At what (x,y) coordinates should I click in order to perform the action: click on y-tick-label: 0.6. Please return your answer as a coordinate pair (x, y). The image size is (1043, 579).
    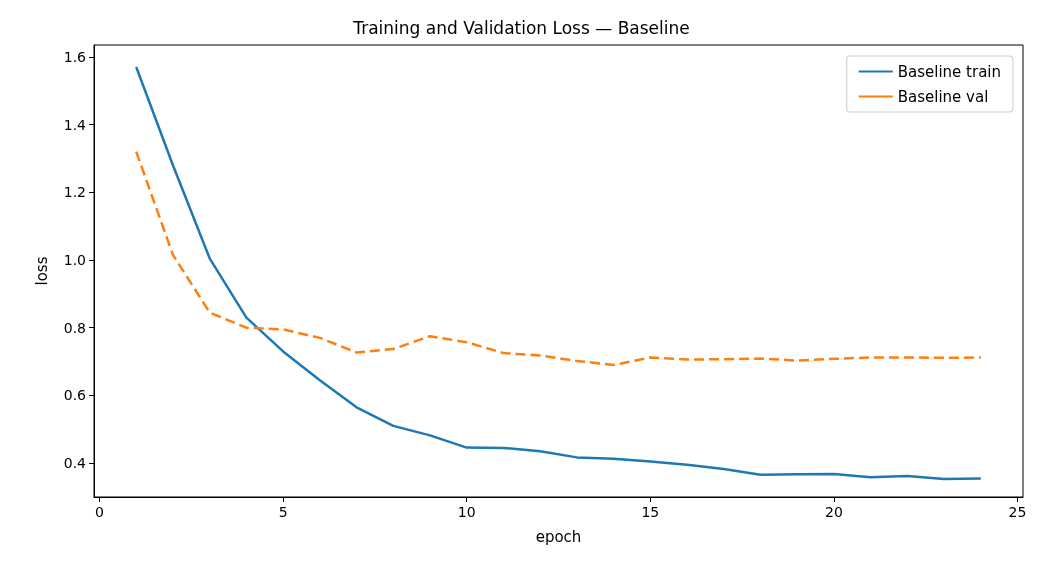
    Looking at the image, I should click on (75, 395).